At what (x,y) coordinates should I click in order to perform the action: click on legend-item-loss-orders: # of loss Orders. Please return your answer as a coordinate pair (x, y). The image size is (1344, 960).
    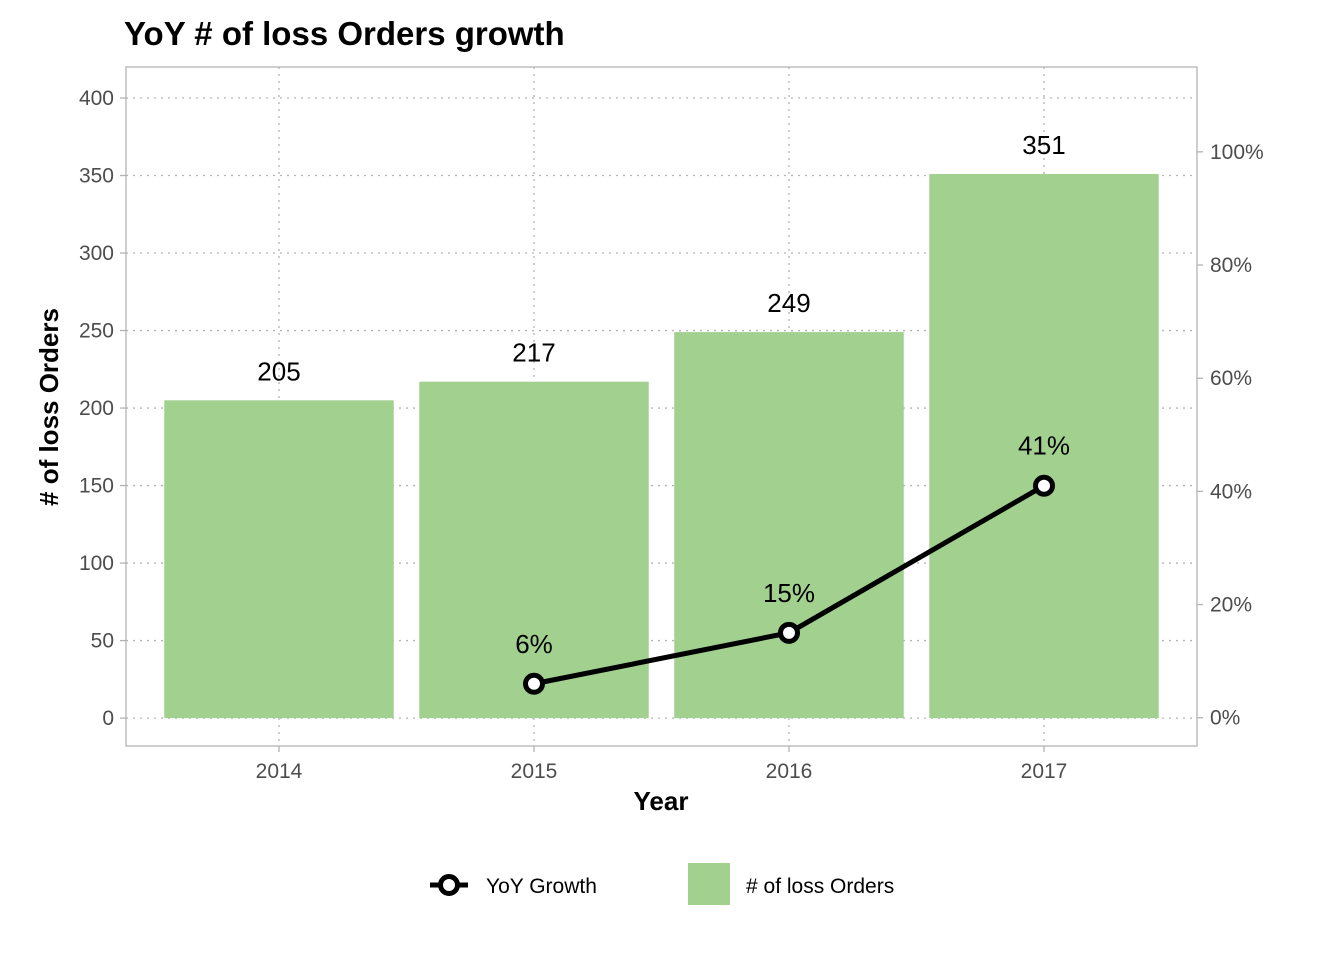
    Looking at the image, I should click on (791, 884).